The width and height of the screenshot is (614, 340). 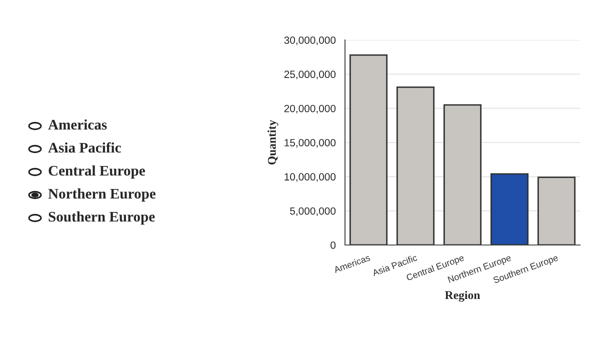 What do you see at coordinates (102, 195) in the screenshot?
I see `text: Northern Europe` at bounding box center [102, 195].